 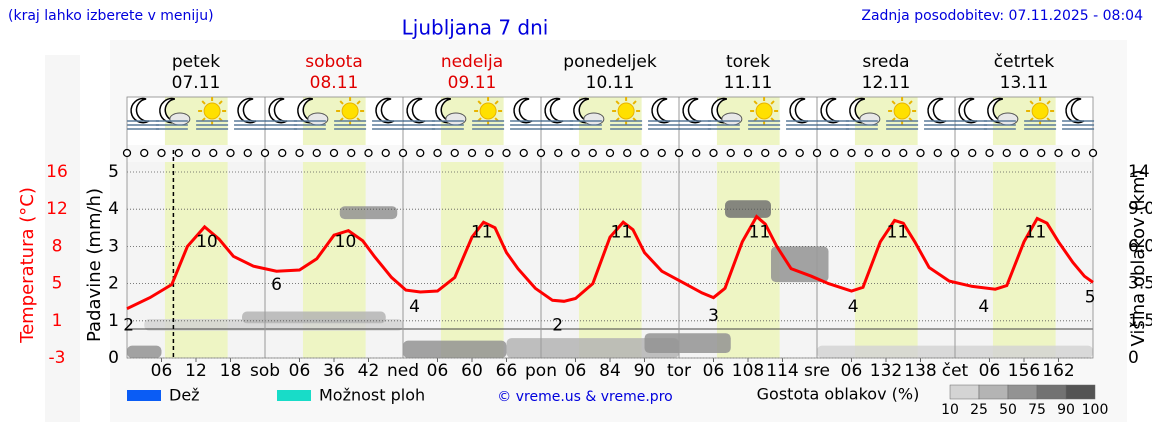 I want to click on cloud-icon, so click(x=594, y=119).